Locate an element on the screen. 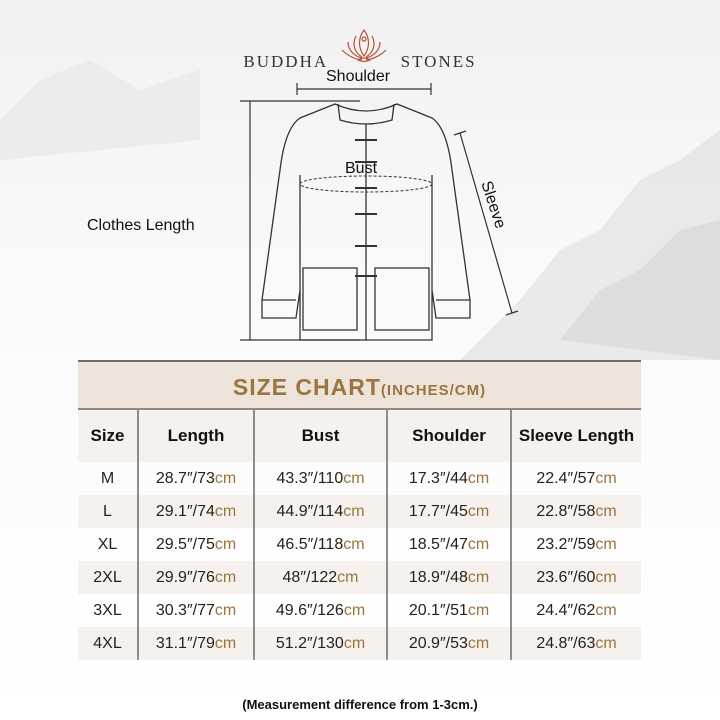 This screenshot has width=720, height=720. logo-text-left: BUDDHA is located at coordinates (286, 62).